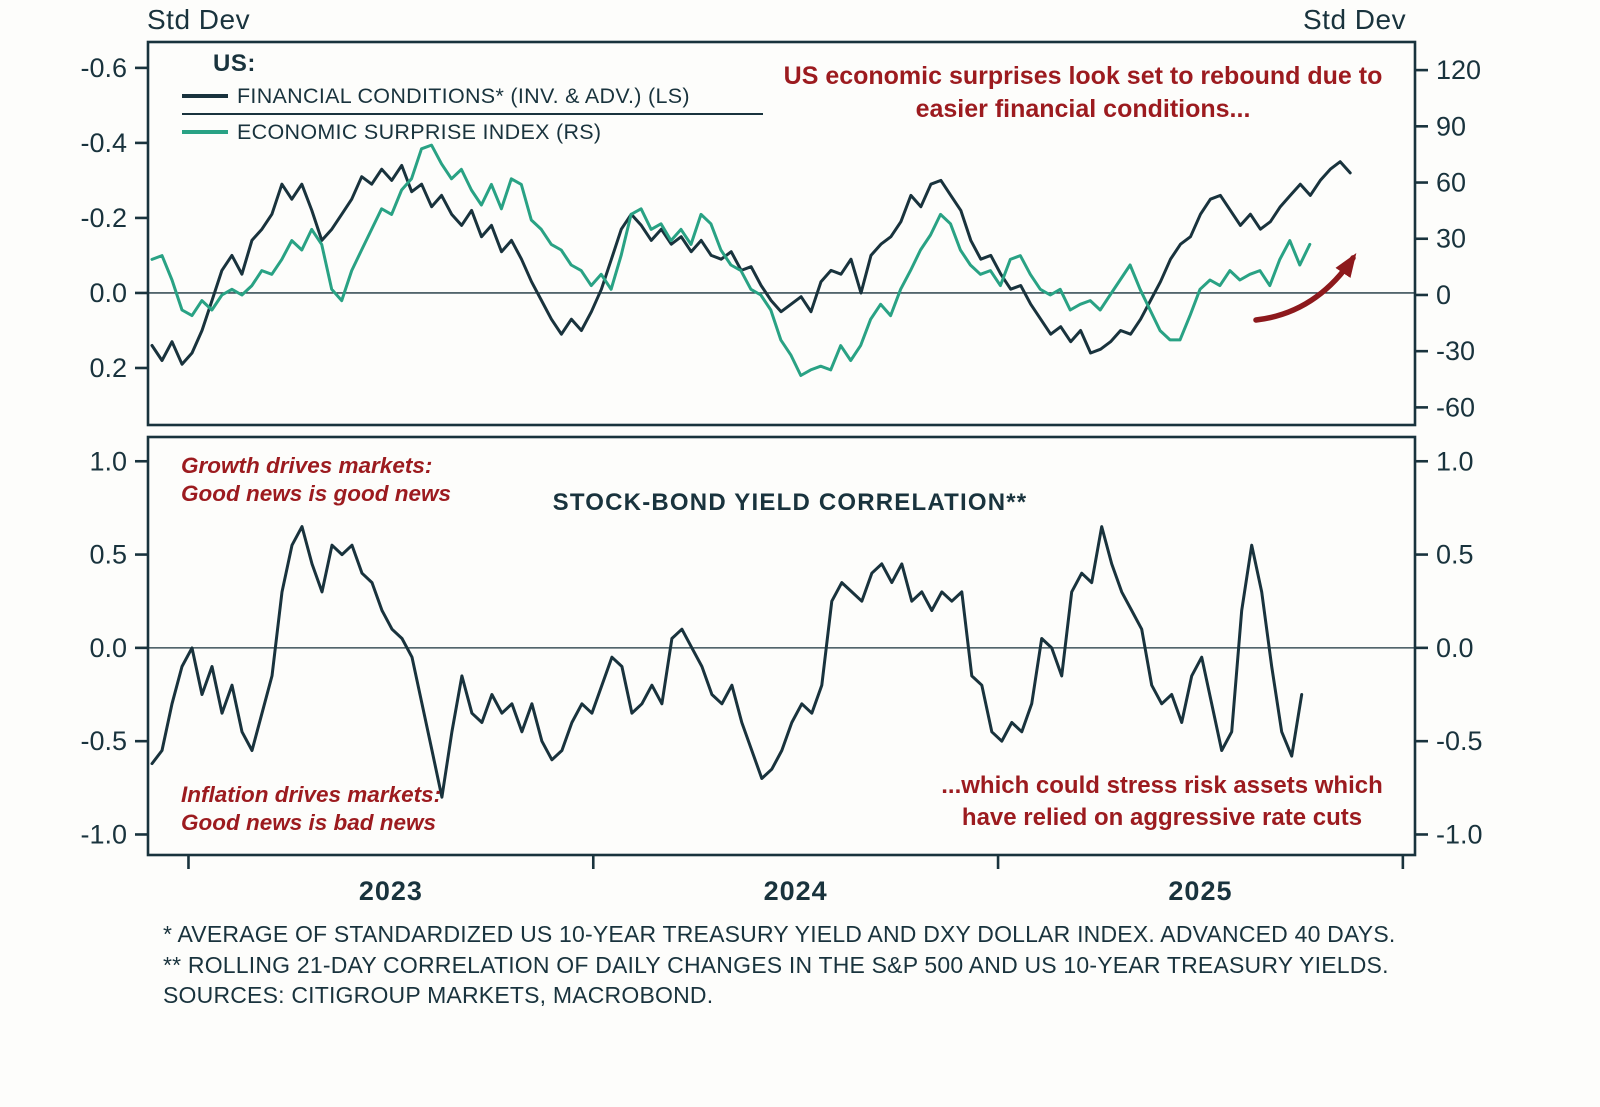 This screenshot has width=1600, height=1107. I want to click on bottom-panel-title: STOCK-BOND YIELD CORRELATION**, so click(790, 502).